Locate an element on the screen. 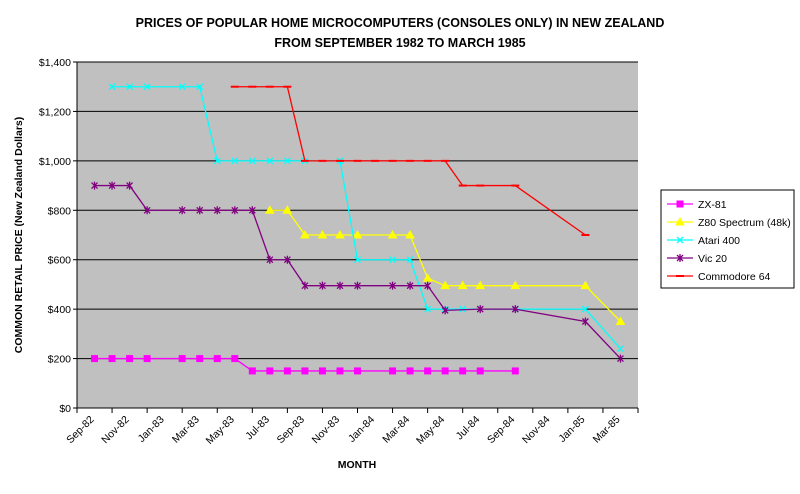 The height and width of the screenshot is (494, 800). x-axis-title: MONTH is located at coordinates (357, 465).